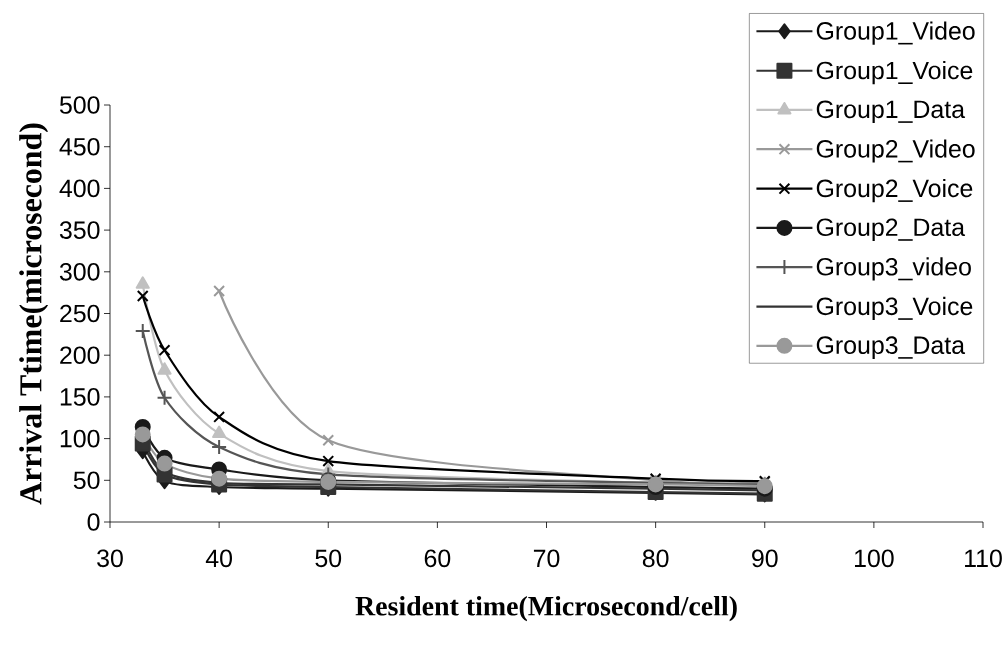 Image resolution: width=1007 pixels, height=647 pixels. Describe the element at coordinates (79, 230) in the screenshot. I see `y-tick-label: 350` at that location.